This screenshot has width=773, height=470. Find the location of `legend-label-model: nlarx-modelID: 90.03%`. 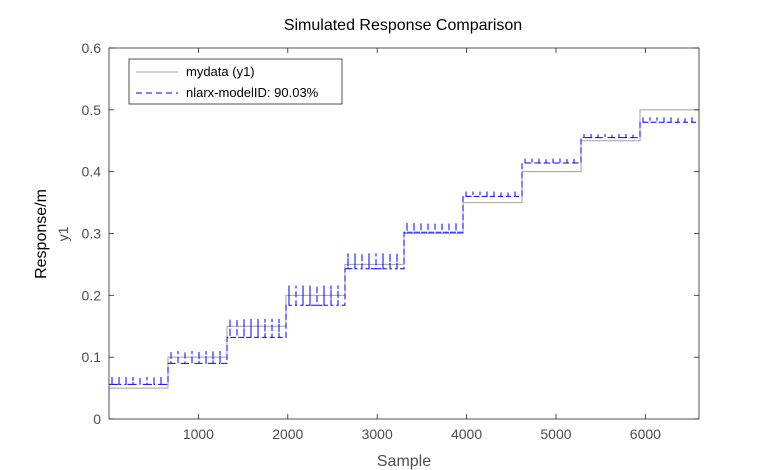

legend-label-model: nlarx-modelID: 90.03% is located at coordinates (252, 92).